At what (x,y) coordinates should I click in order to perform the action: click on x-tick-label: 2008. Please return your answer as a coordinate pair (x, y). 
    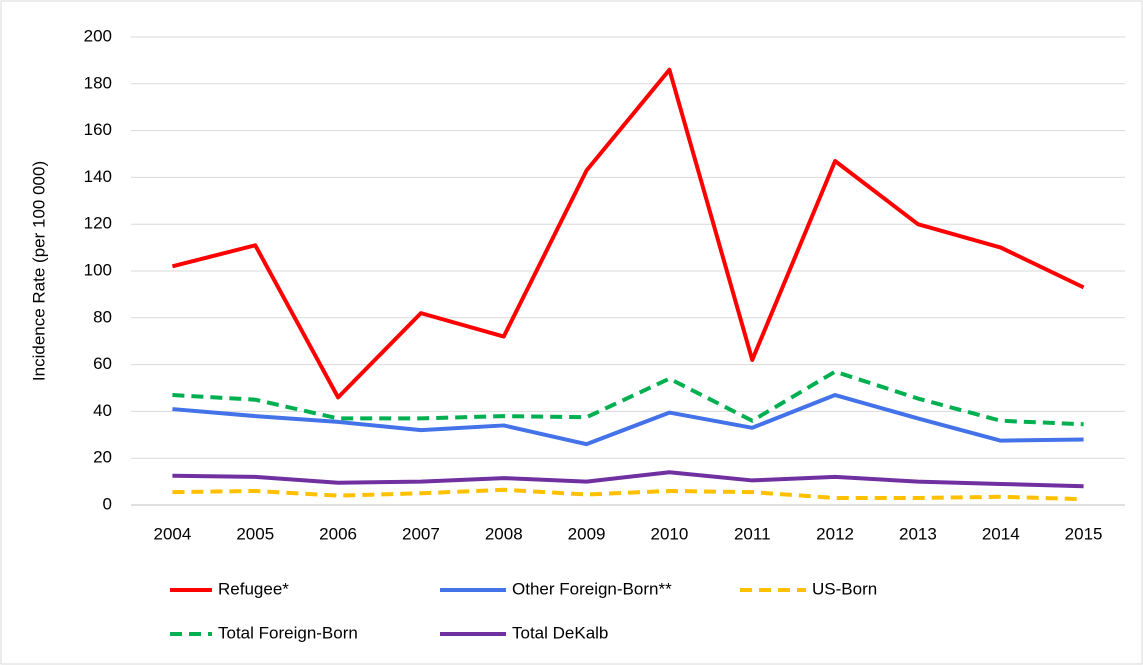
    Looking at the image, I should click on (504, 533).